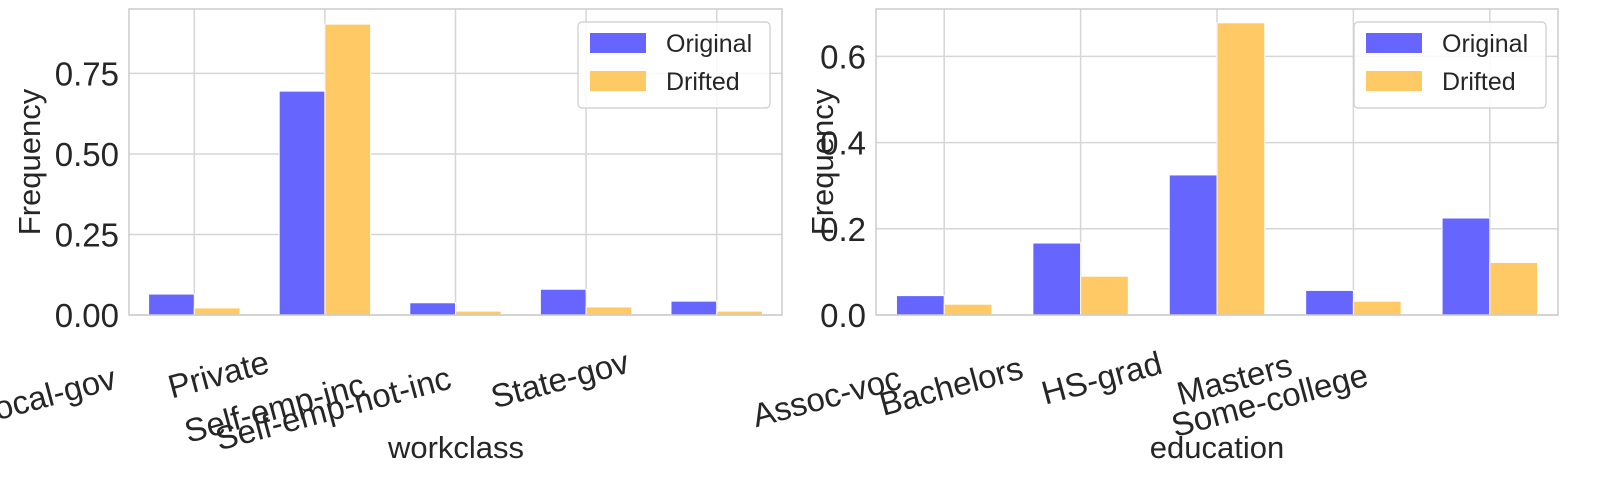  Describe the element at coordinates (843, 56) in the screenshot. I see `y-tick-label: 0.6` at that location.